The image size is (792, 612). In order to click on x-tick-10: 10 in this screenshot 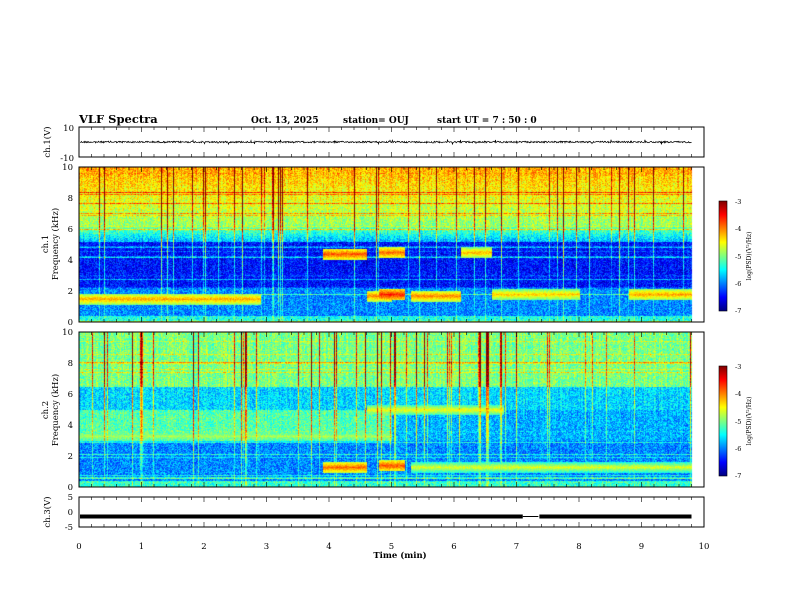, I will do `click(704, 547)`.